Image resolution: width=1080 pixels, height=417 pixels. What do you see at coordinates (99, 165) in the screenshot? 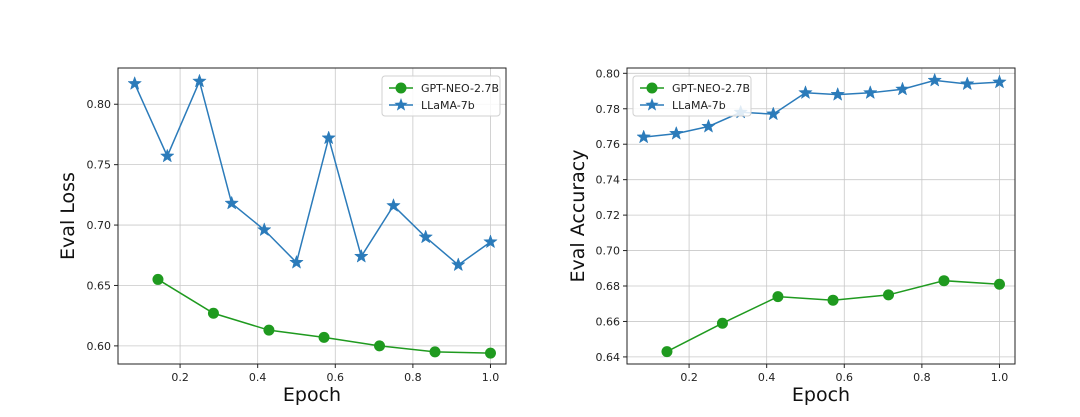
I see `y-tick-label: 0.75` at bounding box center [99, 165].